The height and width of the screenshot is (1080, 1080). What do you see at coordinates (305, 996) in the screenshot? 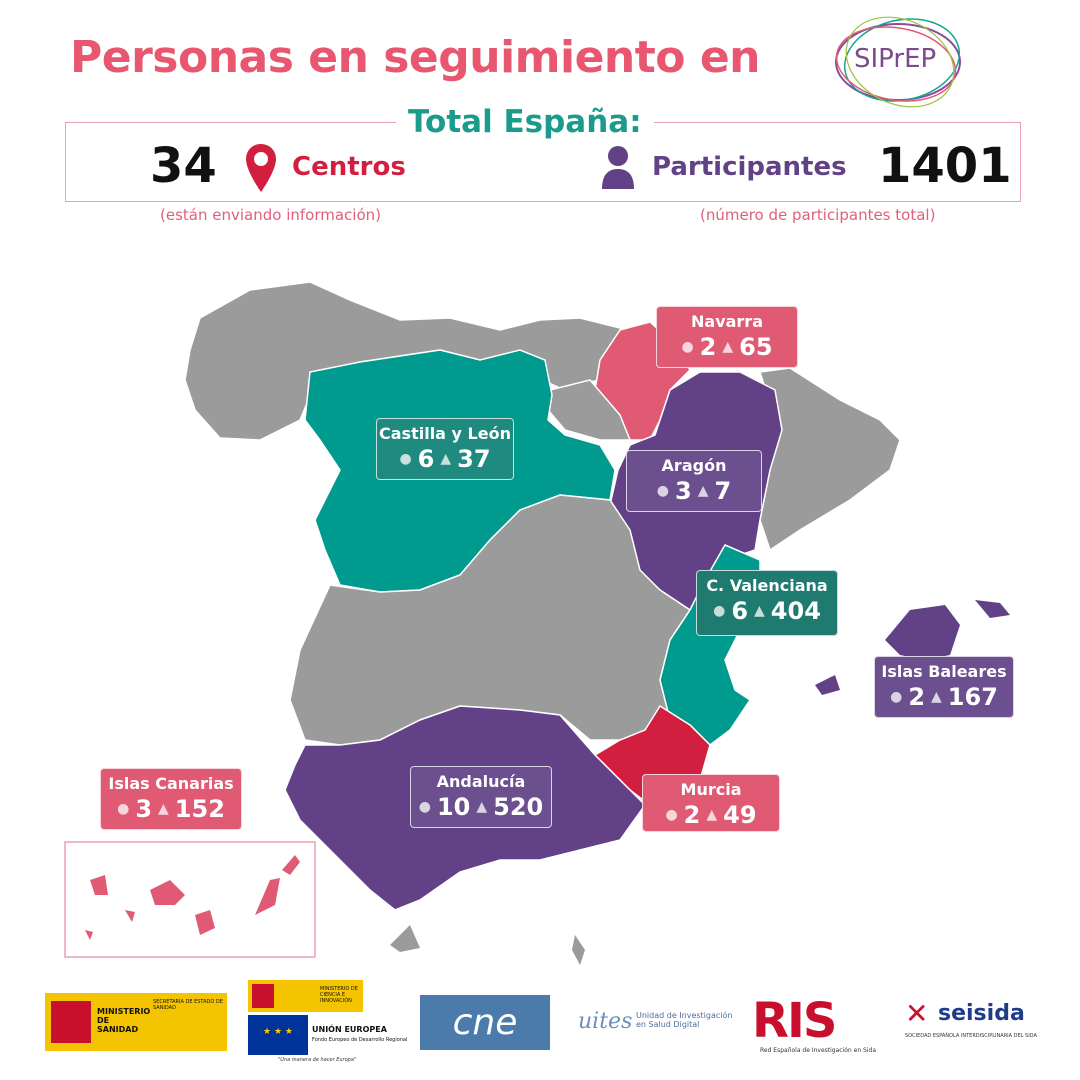
I see `logo-ciencia: MINISTERIO DE CIENCIA E INNOVACIÓN` at bounding box center [305, 996].